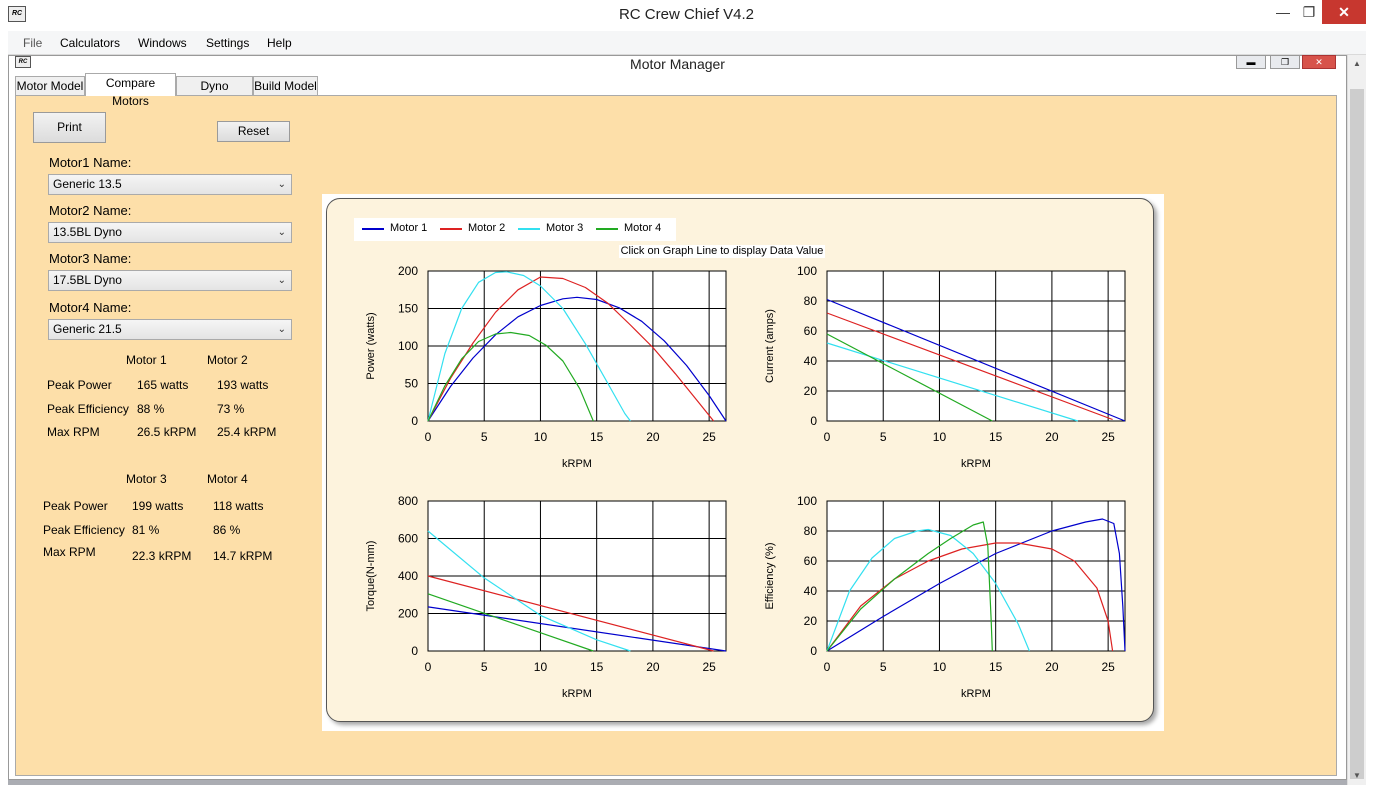  I want to click on y-tick-label: 400, so click(408, 576).